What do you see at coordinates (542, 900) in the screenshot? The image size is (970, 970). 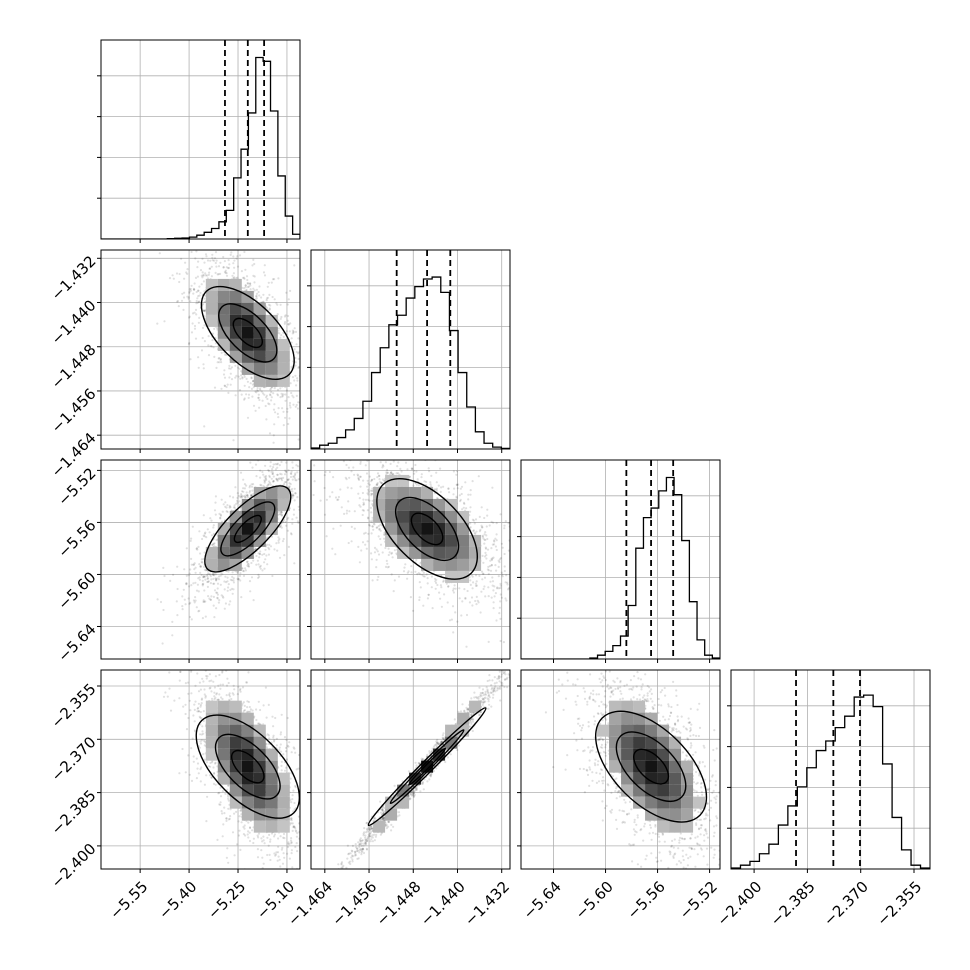 I see `x-tick-label: −5.64` at bounding box center [542, 900].